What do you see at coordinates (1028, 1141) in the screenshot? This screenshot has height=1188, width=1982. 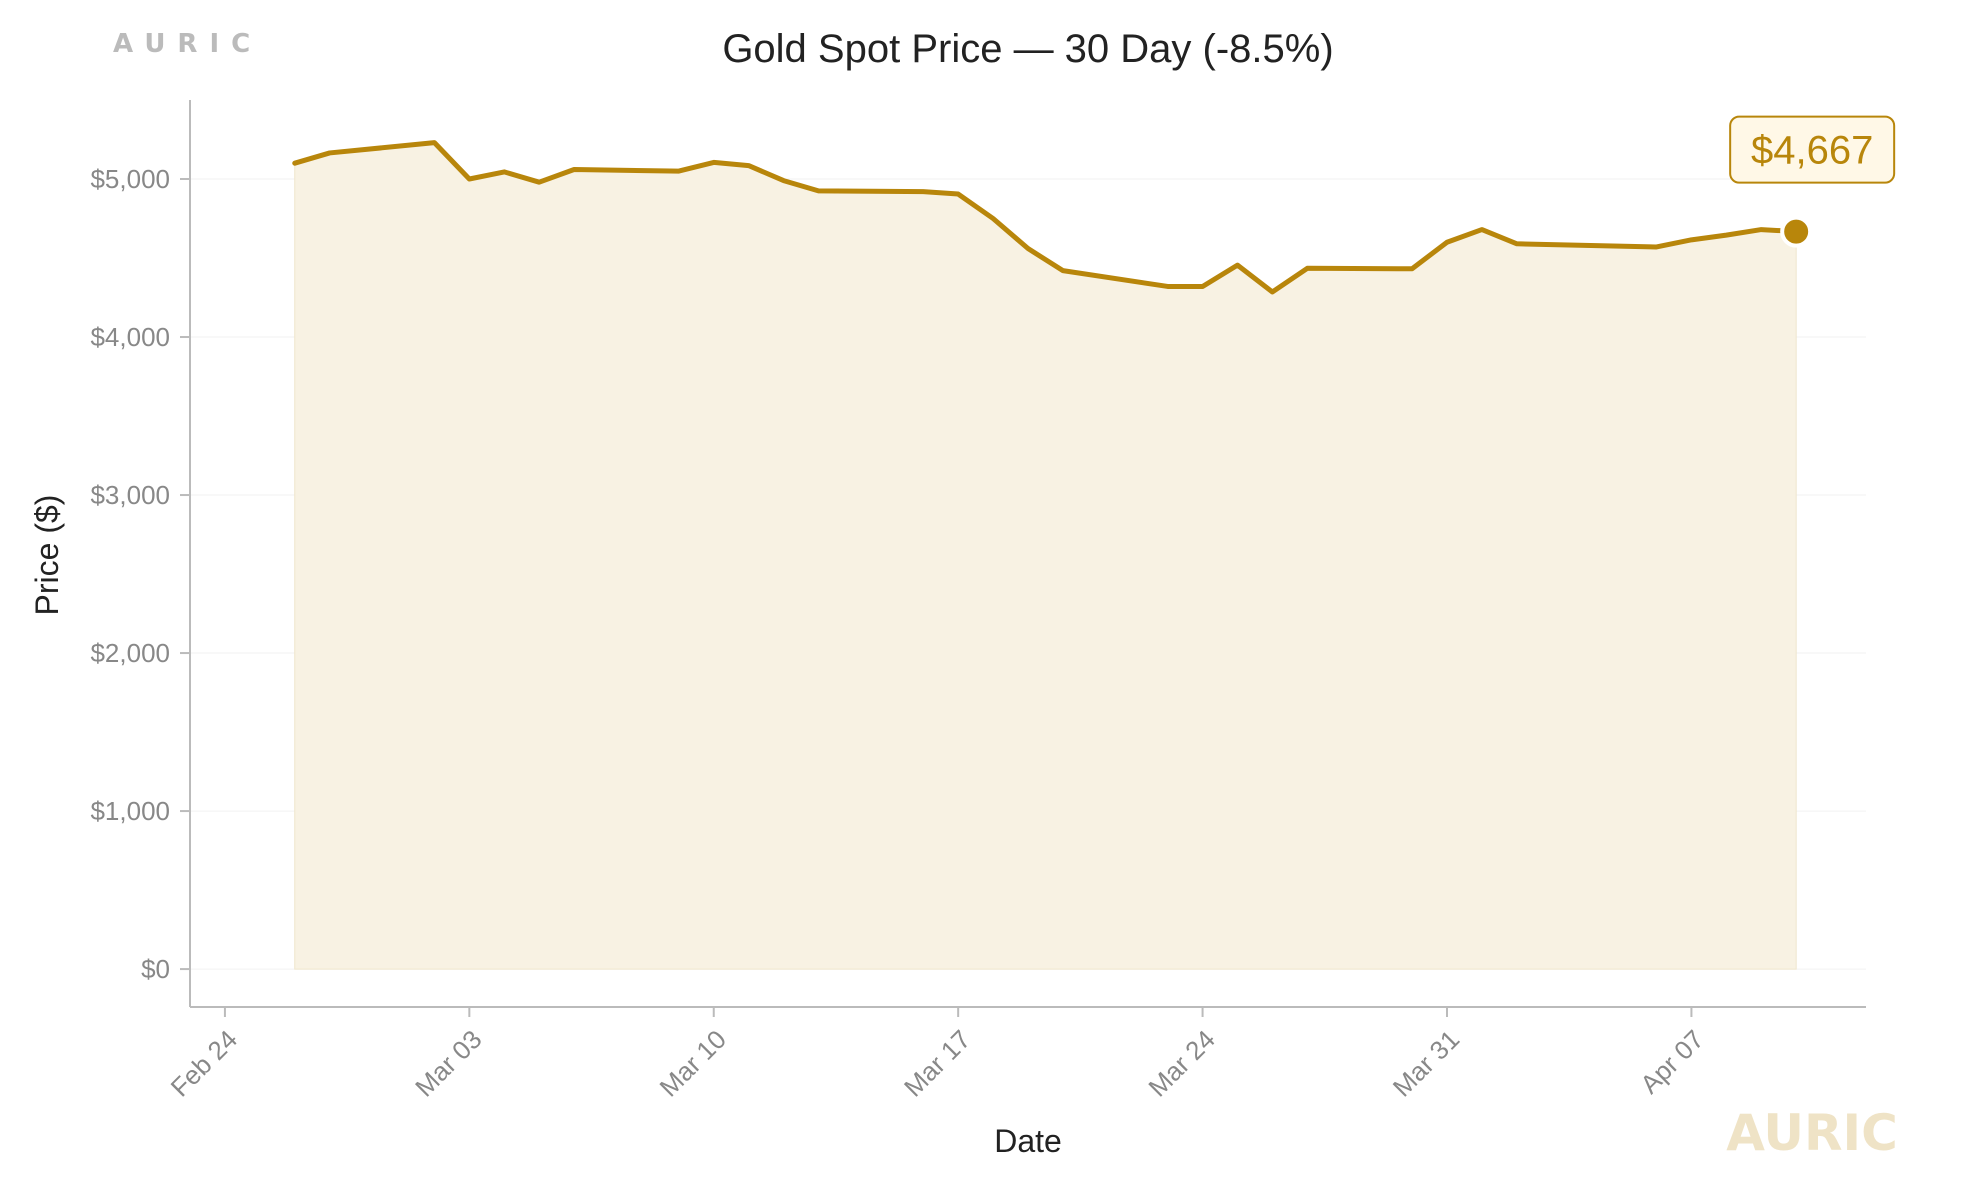 I see `x-axis-label: Date` at bounding box center [1028, 1141].